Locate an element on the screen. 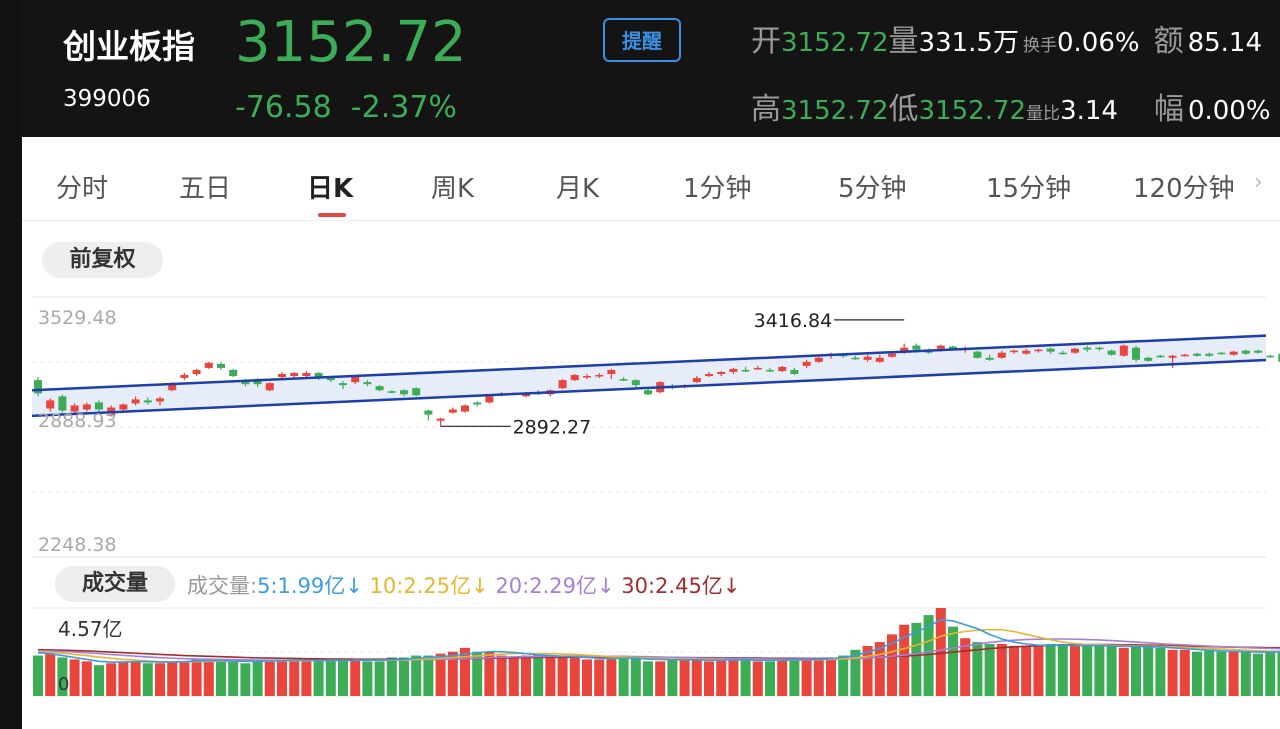 This screenshot has width=1280, height=729. volume-ratio-value: 3.14 is located at coordinates (1089, 111).